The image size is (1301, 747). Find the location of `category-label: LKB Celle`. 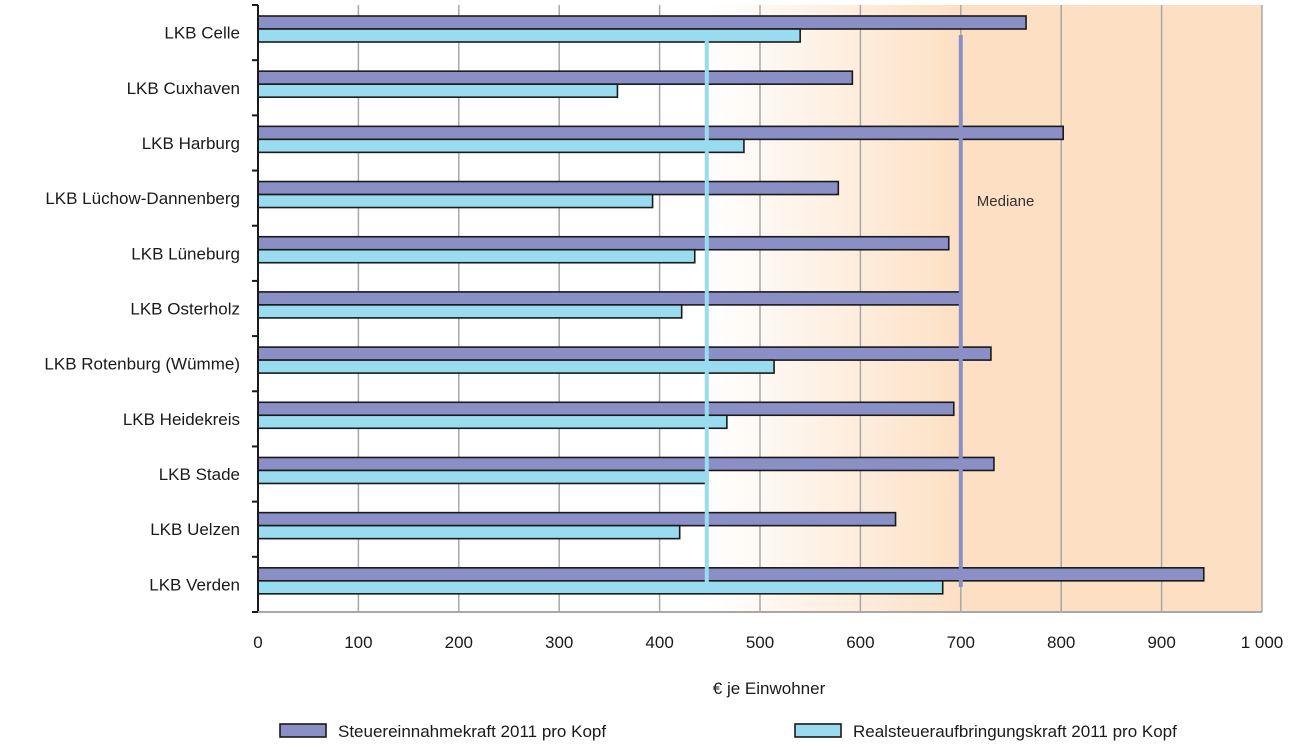

category-label: LKB Celle is located at coordinates (202, 33).